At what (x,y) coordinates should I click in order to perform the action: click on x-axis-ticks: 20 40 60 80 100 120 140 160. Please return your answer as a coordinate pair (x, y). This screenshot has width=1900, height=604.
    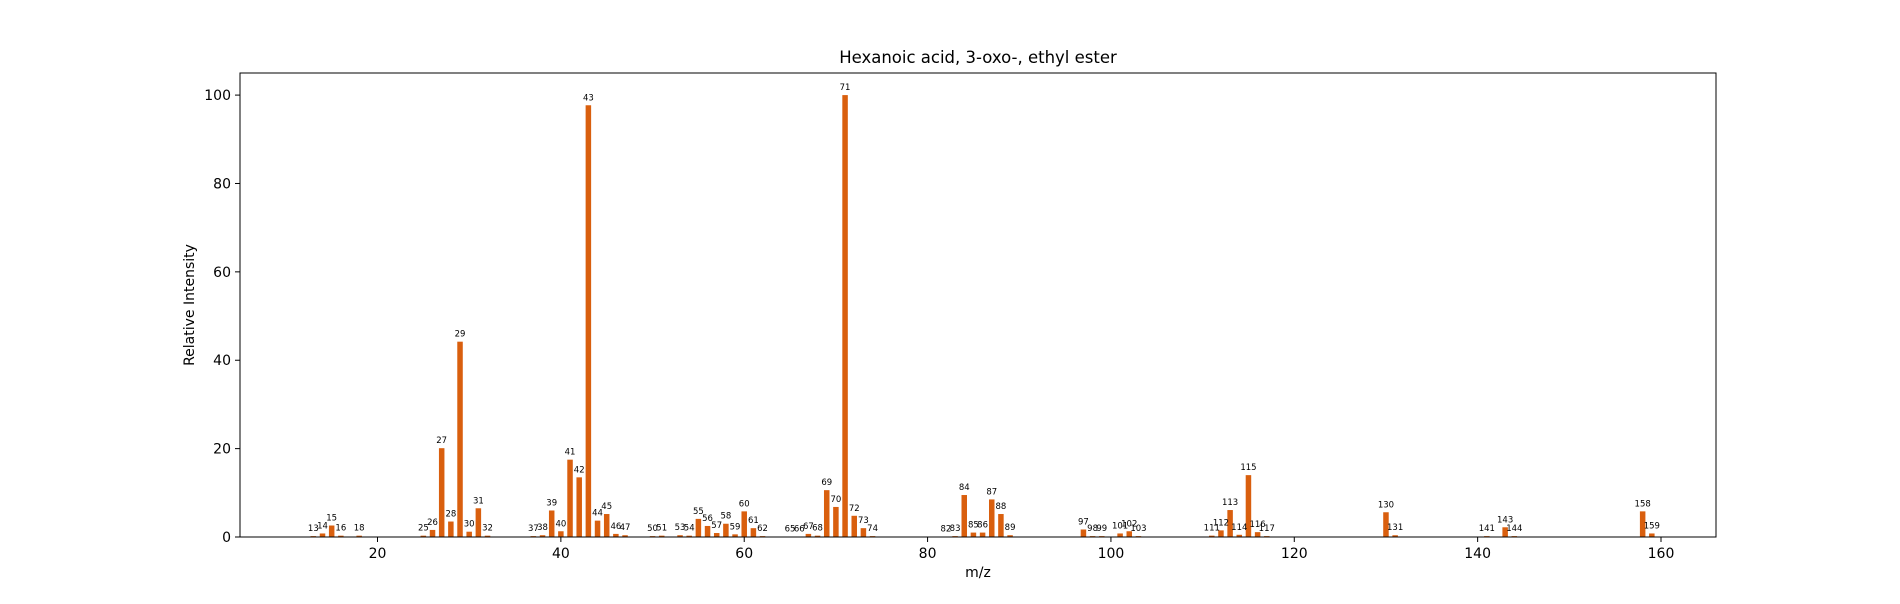
    Looking at the image, I should click on (1022, 549).